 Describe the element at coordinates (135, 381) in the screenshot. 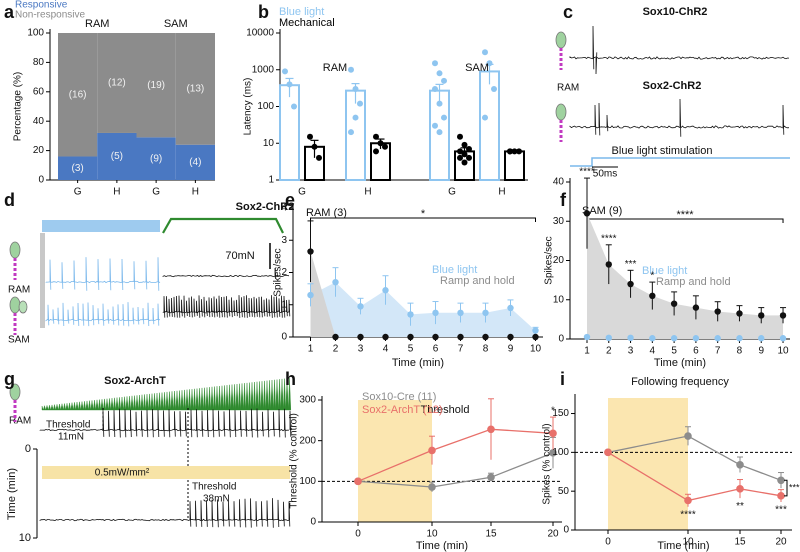

I see `trace-label: Sox2-ArchT` at that location.